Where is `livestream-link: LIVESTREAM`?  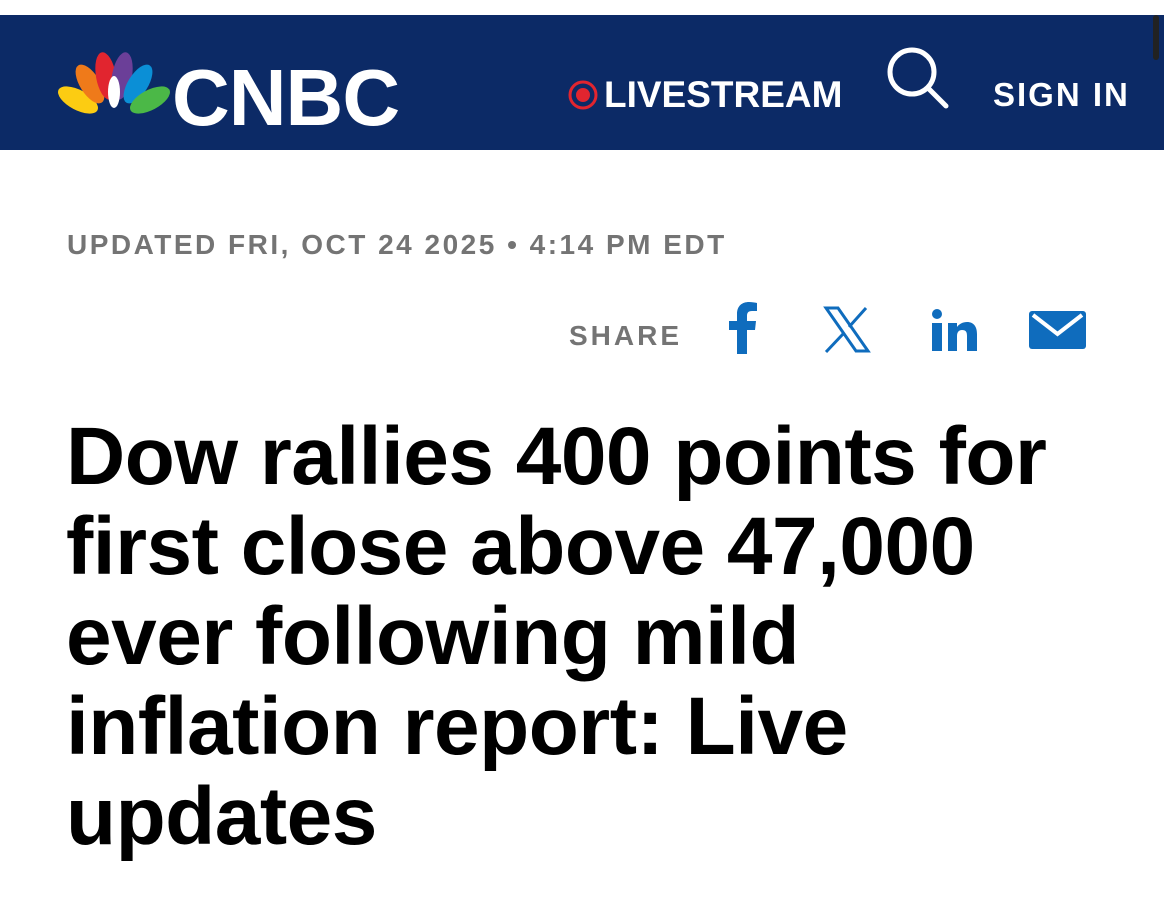
livestream-link: LIVESTREAM is located at coordinates (723, 94).